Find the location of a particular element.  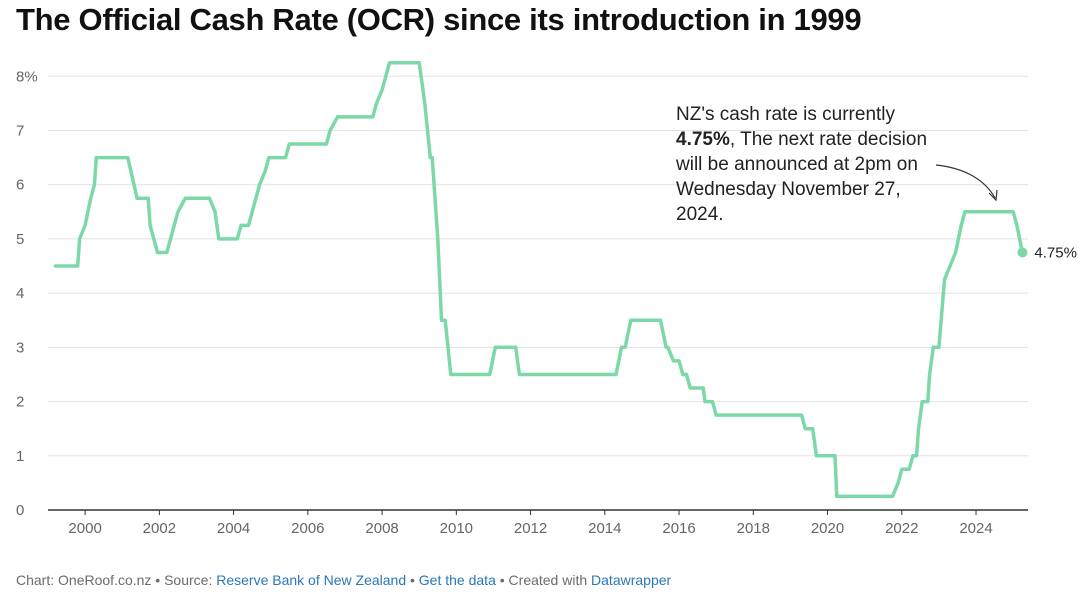

y-tick-label: 2 is located at coordinates (20, 402).